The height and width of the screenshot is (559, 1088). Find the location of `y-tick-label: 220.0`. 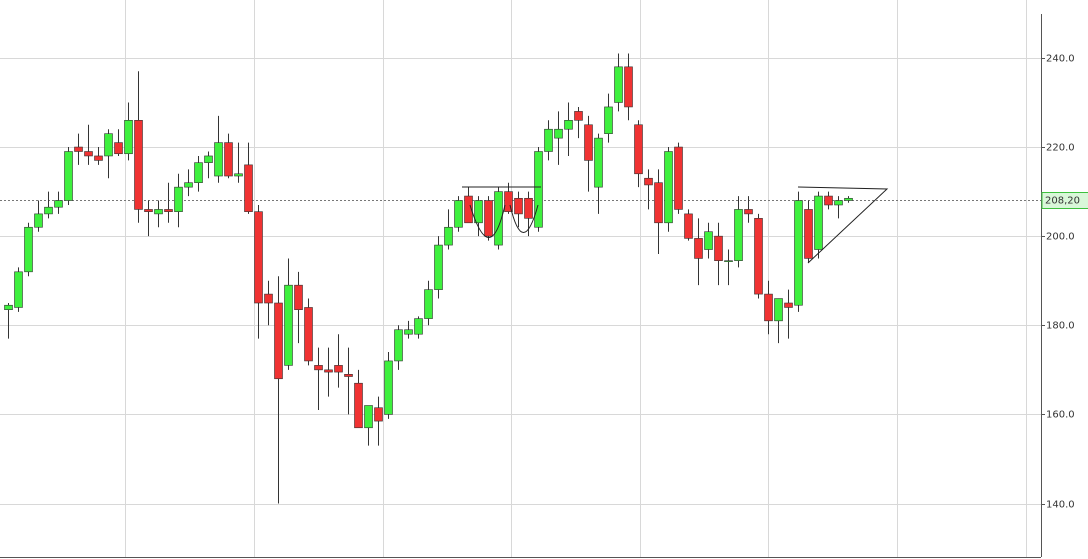

y-tick-label: 220.0 is located at coordinates (1060, 148).